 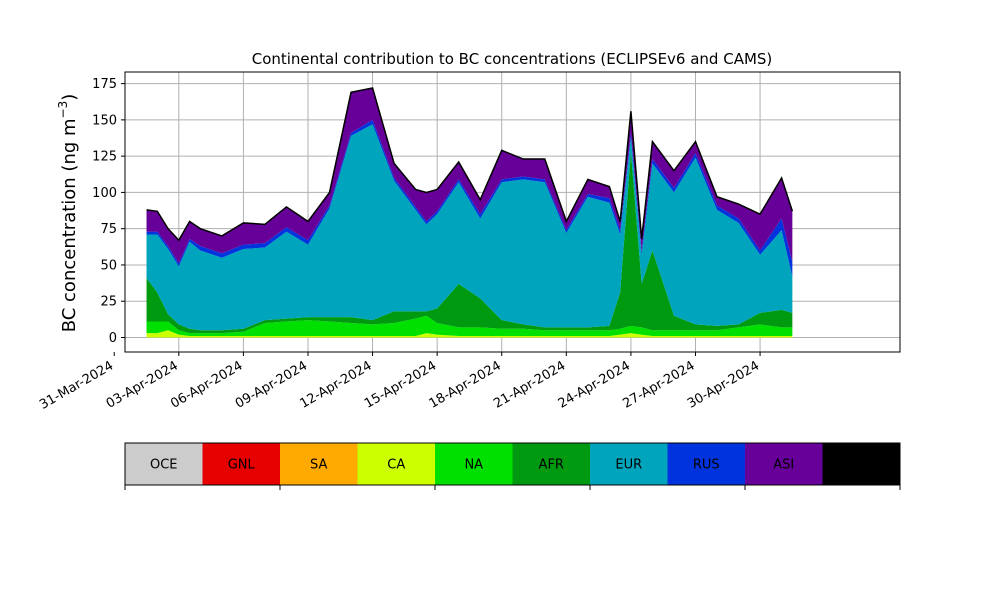 I want to click on legend-swatch-ca, so click(x=396, y=464).